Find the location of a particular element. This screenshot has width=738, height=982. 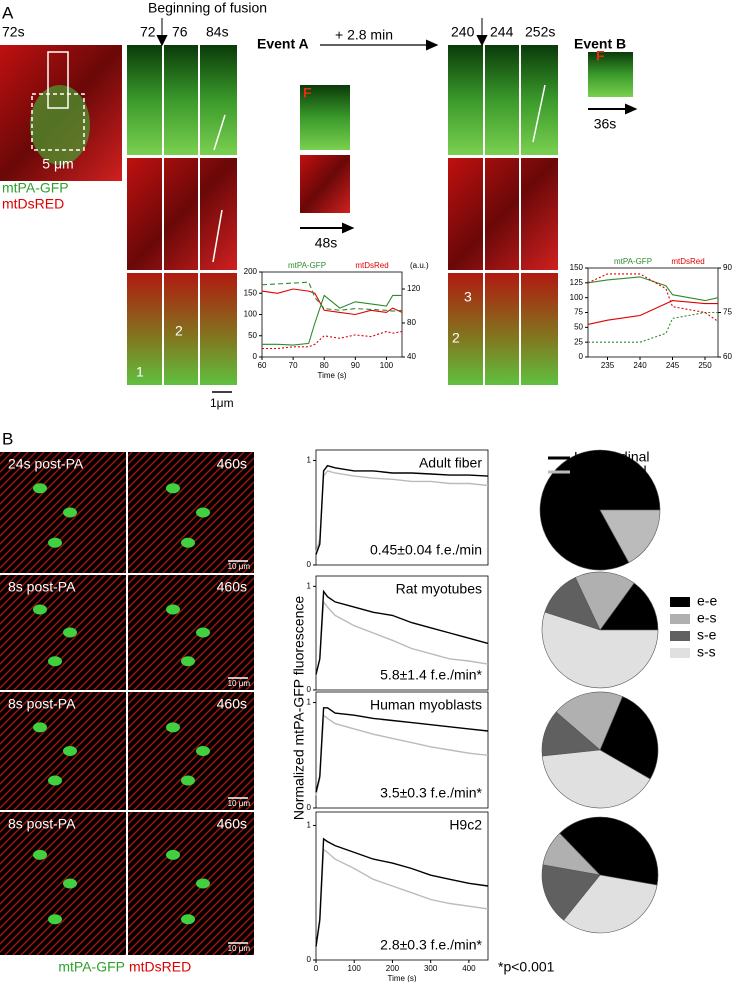

legend-swatch is located at coordinates (680, 619).